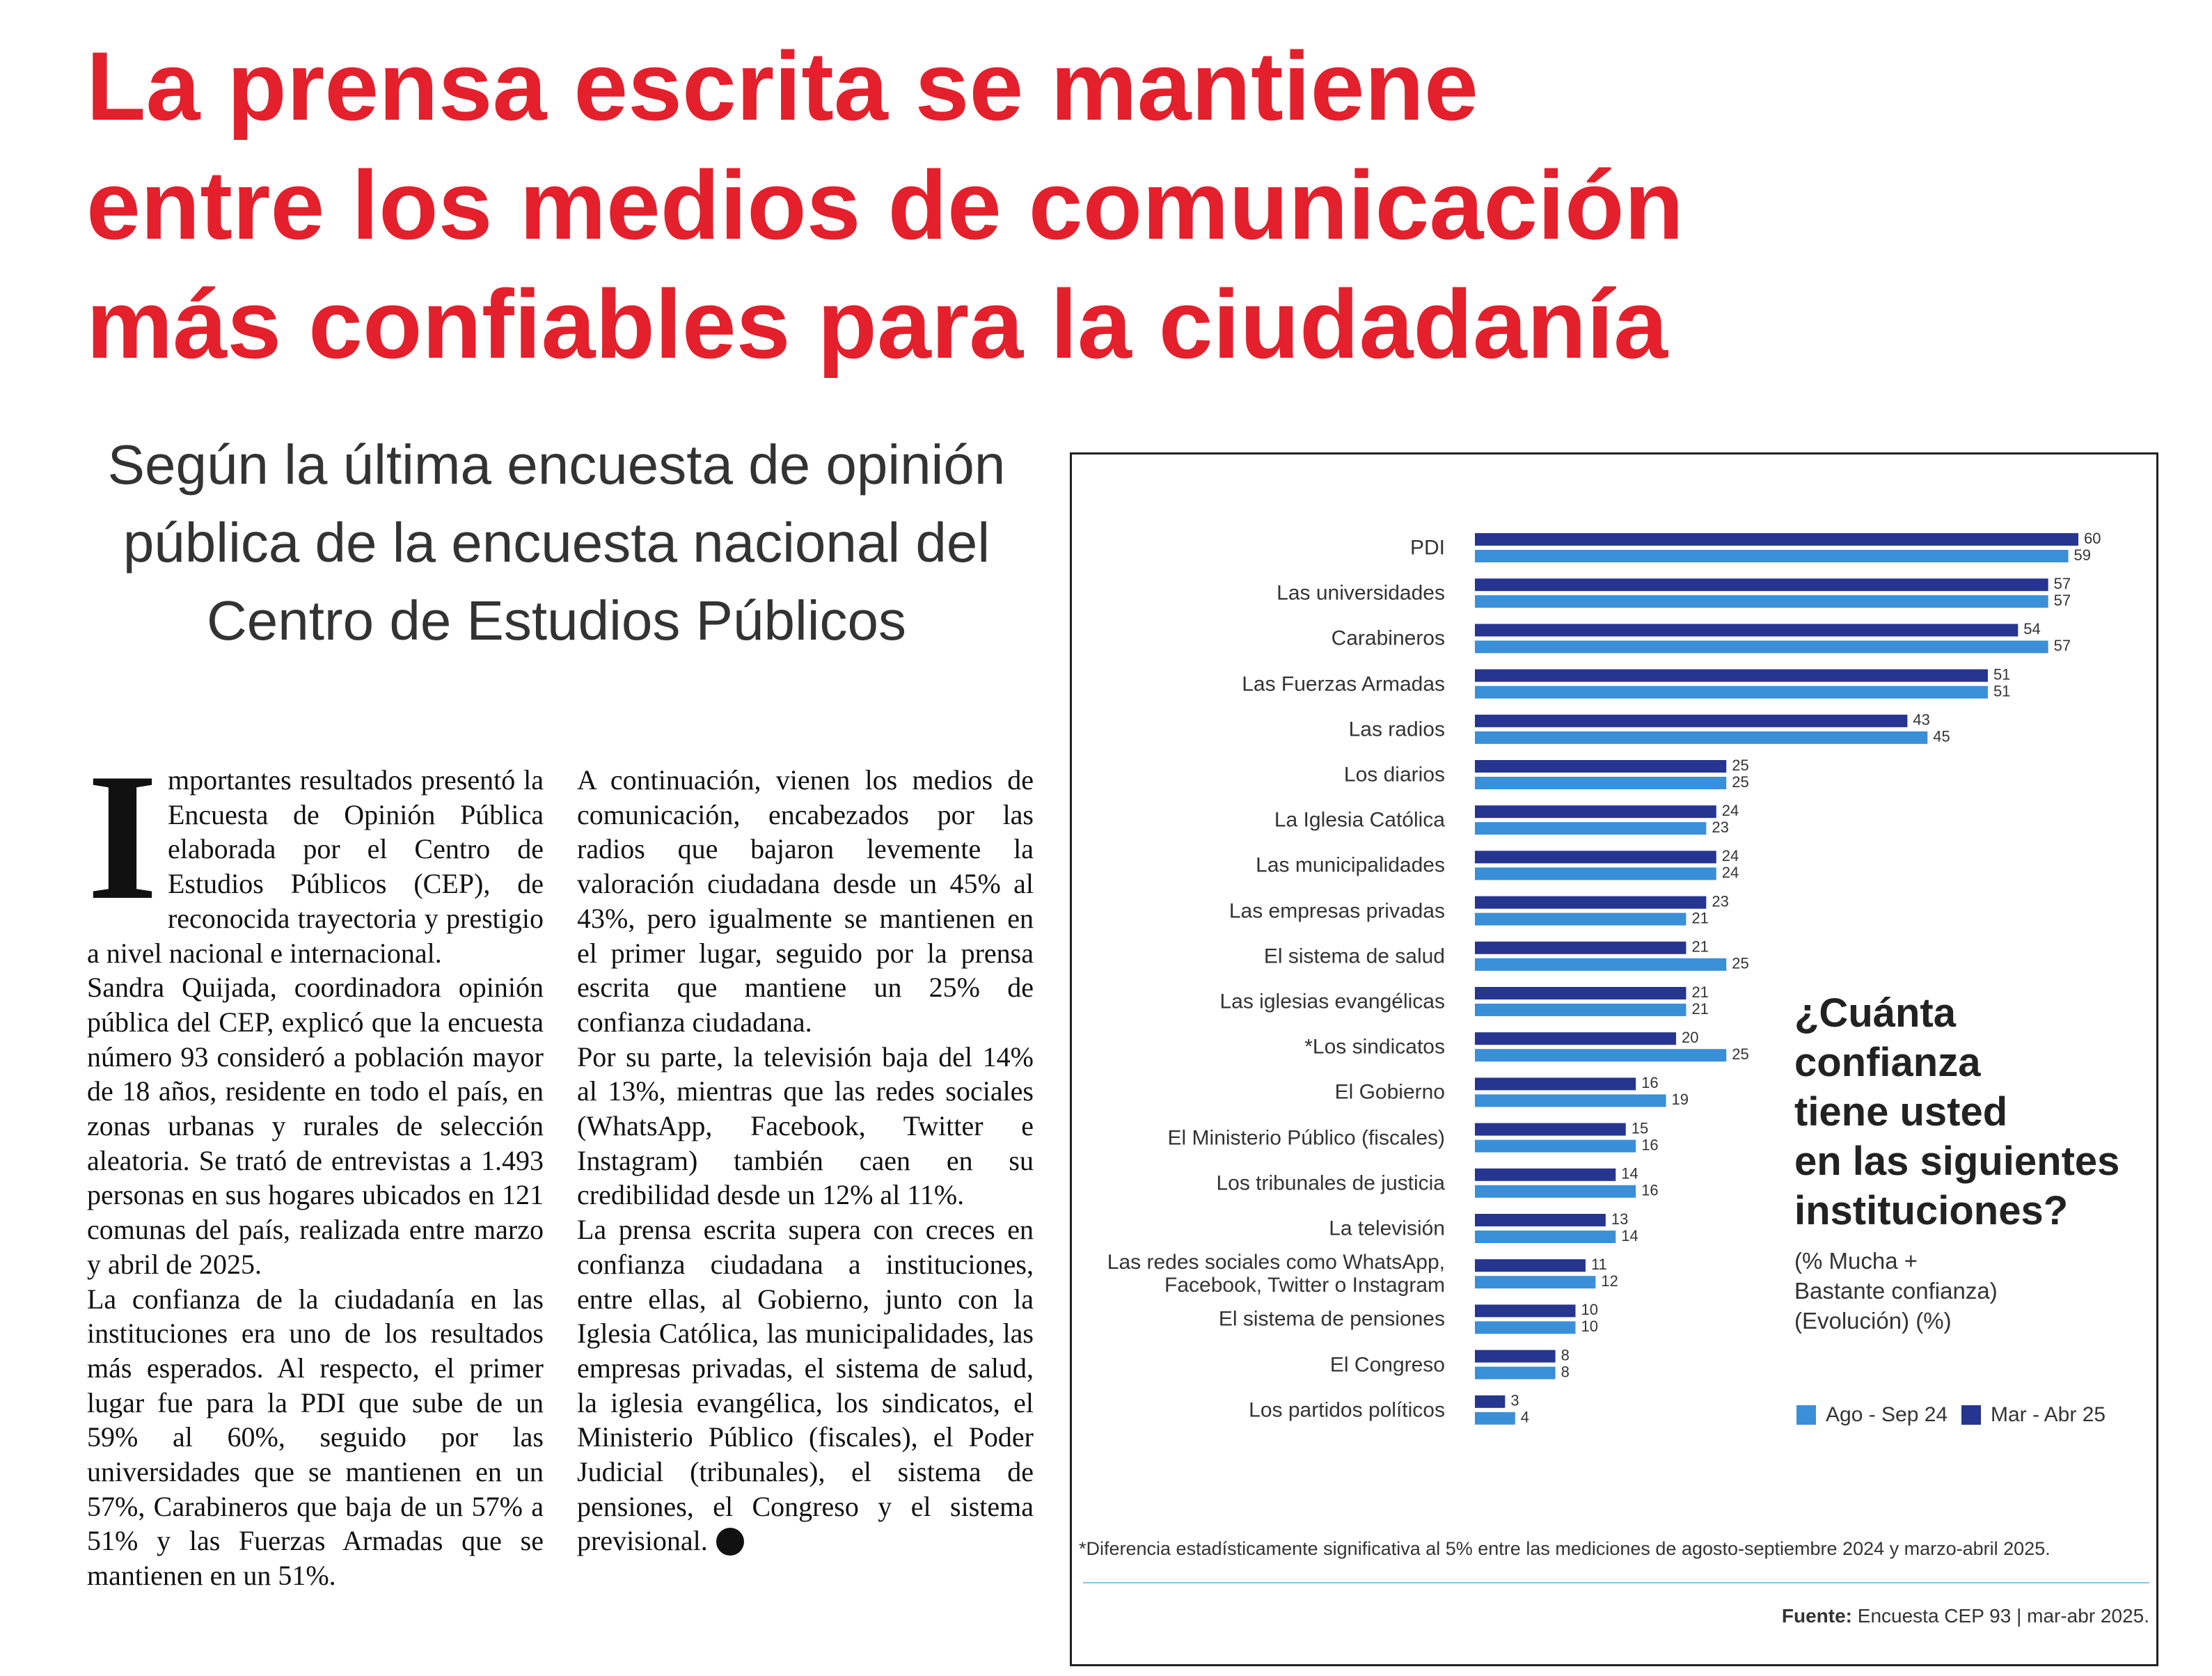  What do you see at coordinates (1330, 1183) in the screenshot?
I see `category-label: Los tribunales de justicia` at bounding box center [1330, 1183].